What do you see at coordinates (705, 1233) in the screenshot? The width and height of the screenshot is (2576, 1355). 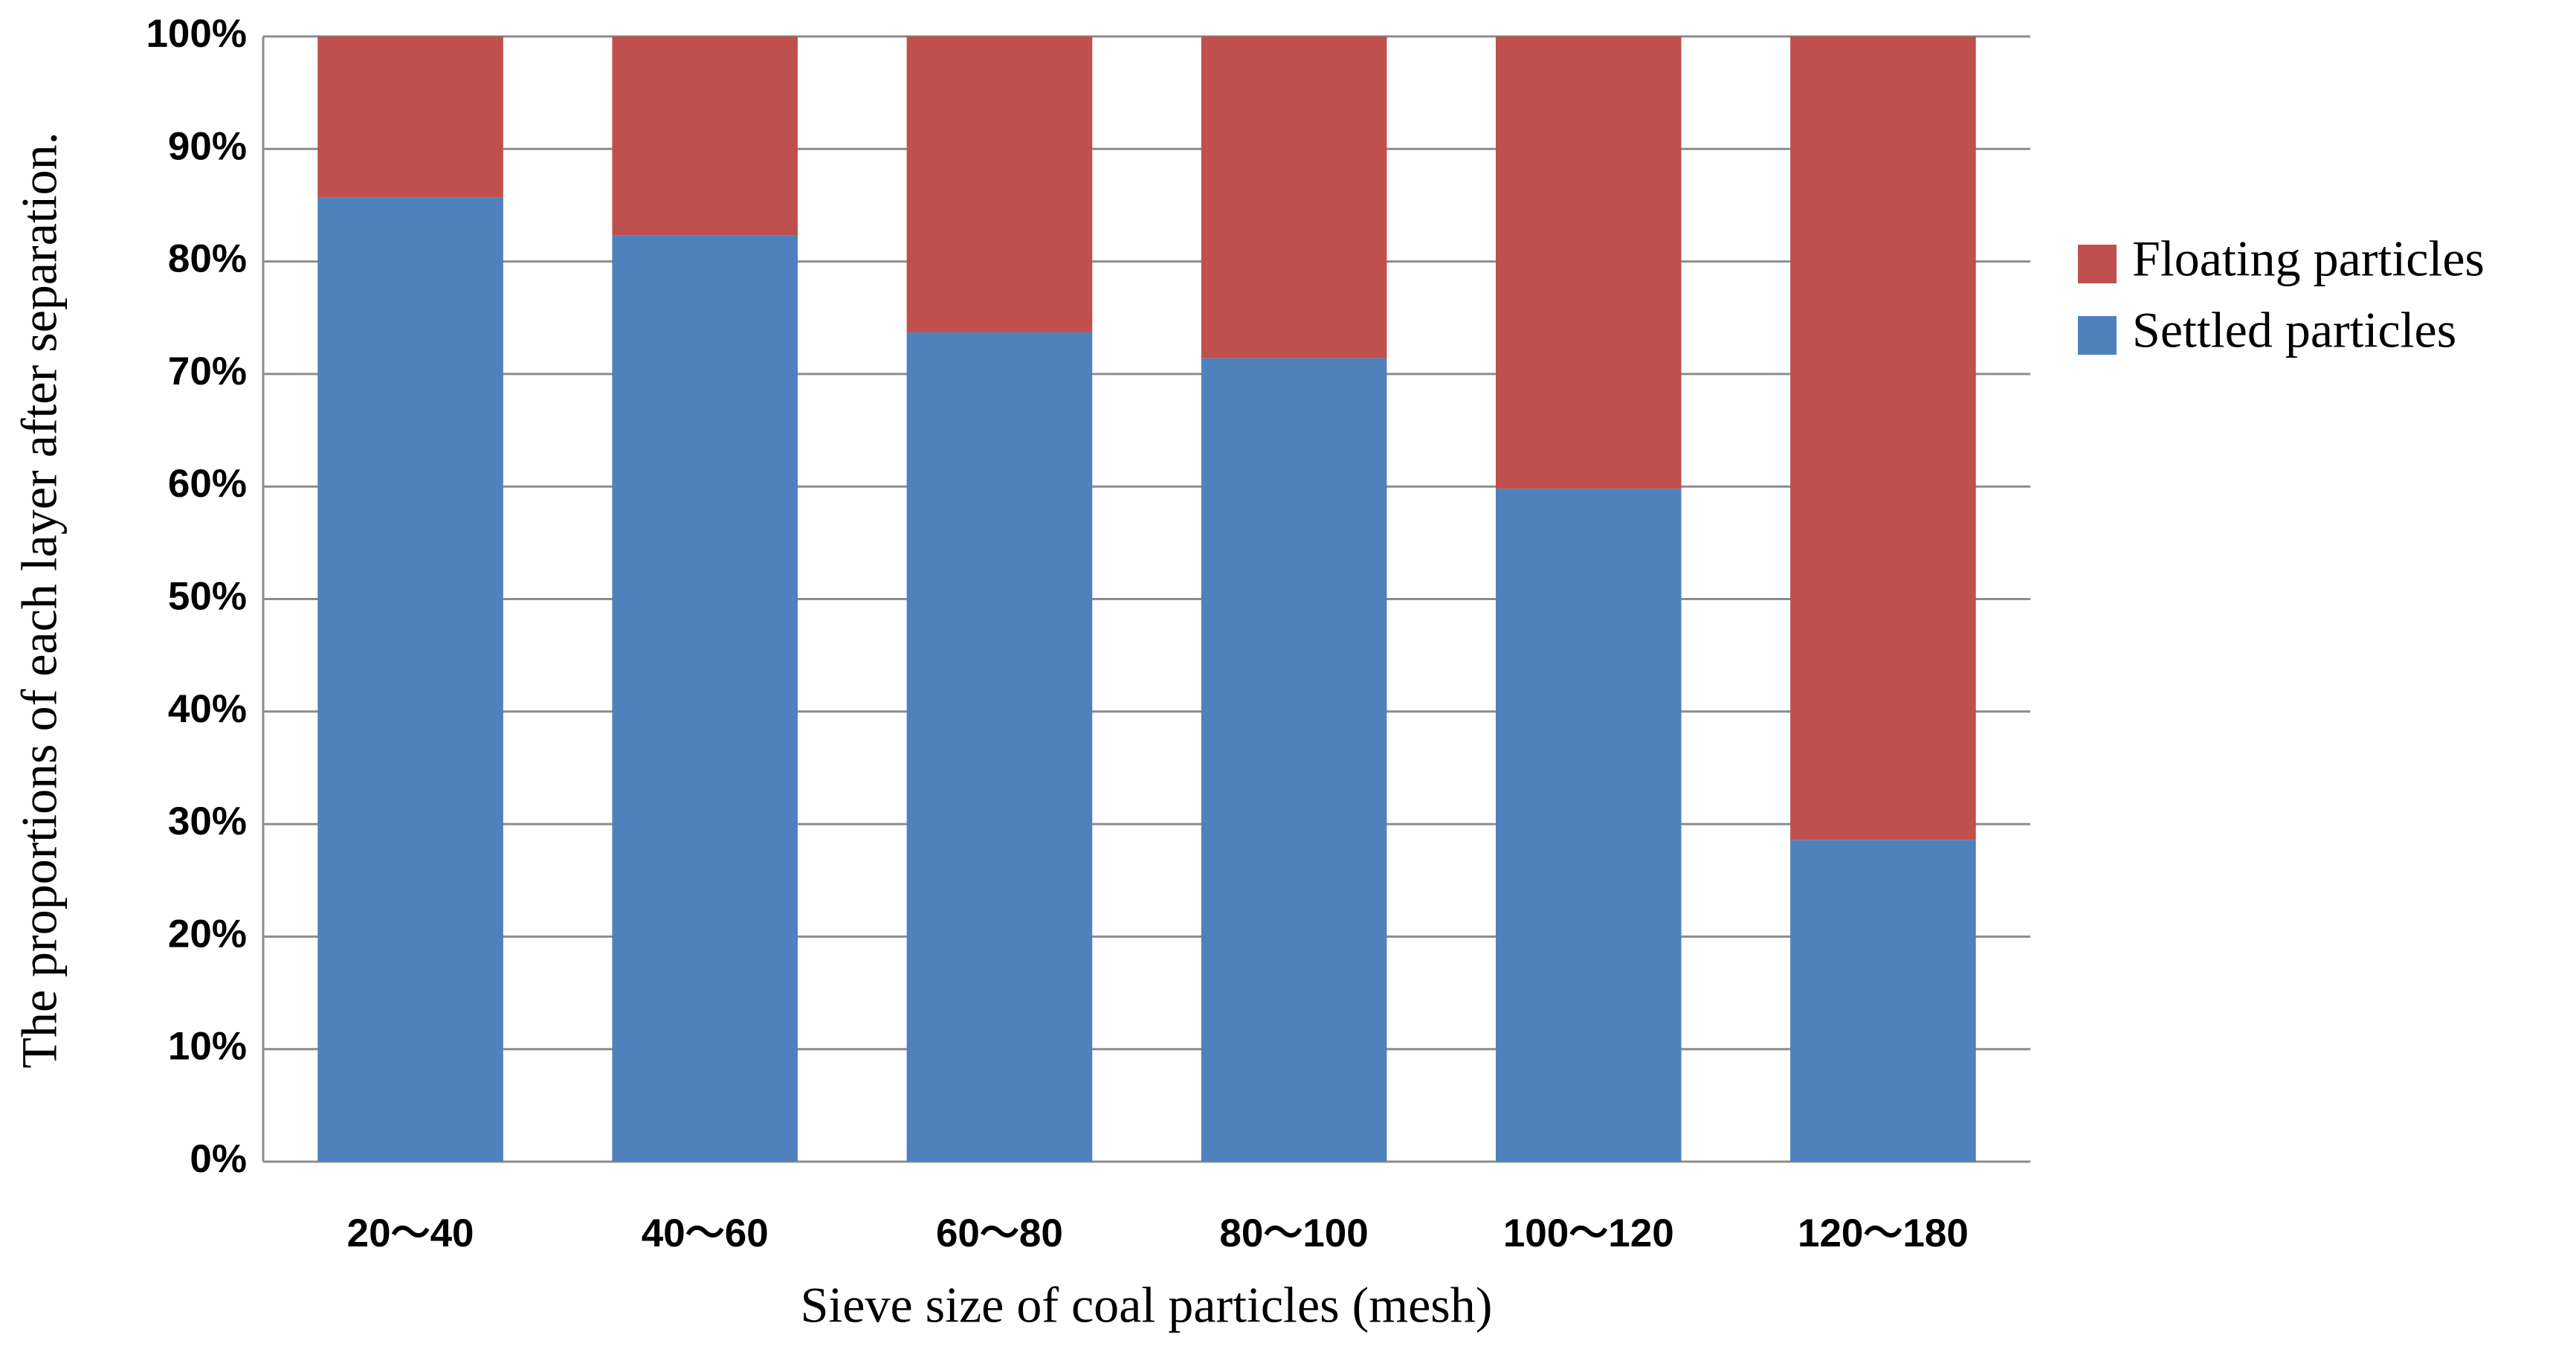 I see `x-tick-label: 40～60` at bounding box center [705, 1233].